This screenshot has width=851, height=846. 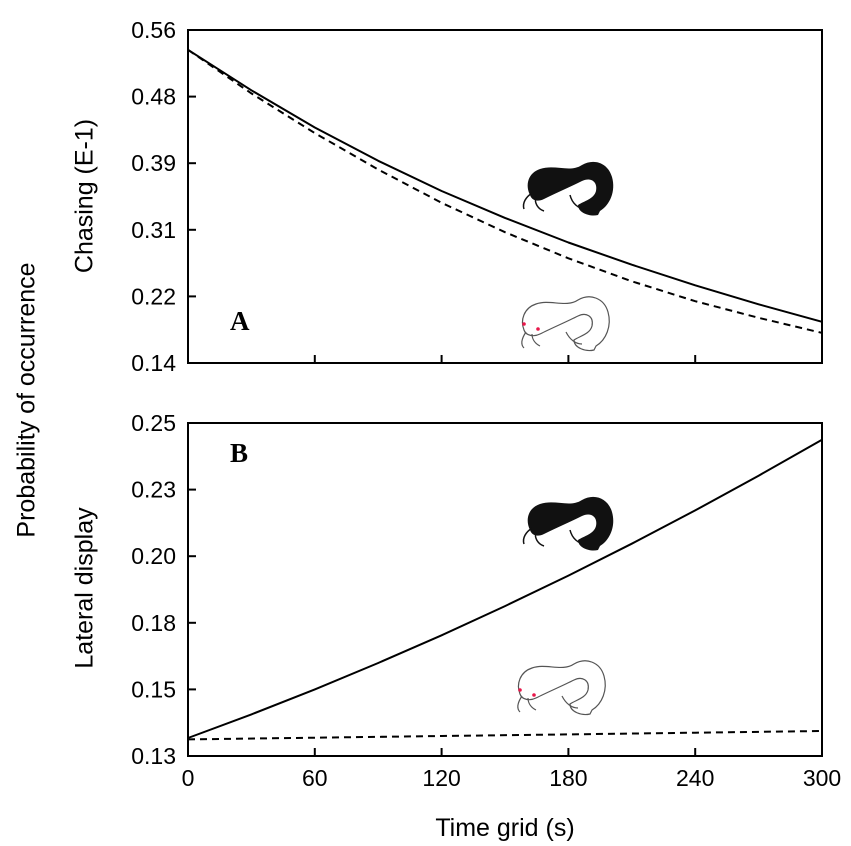 I want to click on x-tick-label: 240, so click(x=695, y=778).